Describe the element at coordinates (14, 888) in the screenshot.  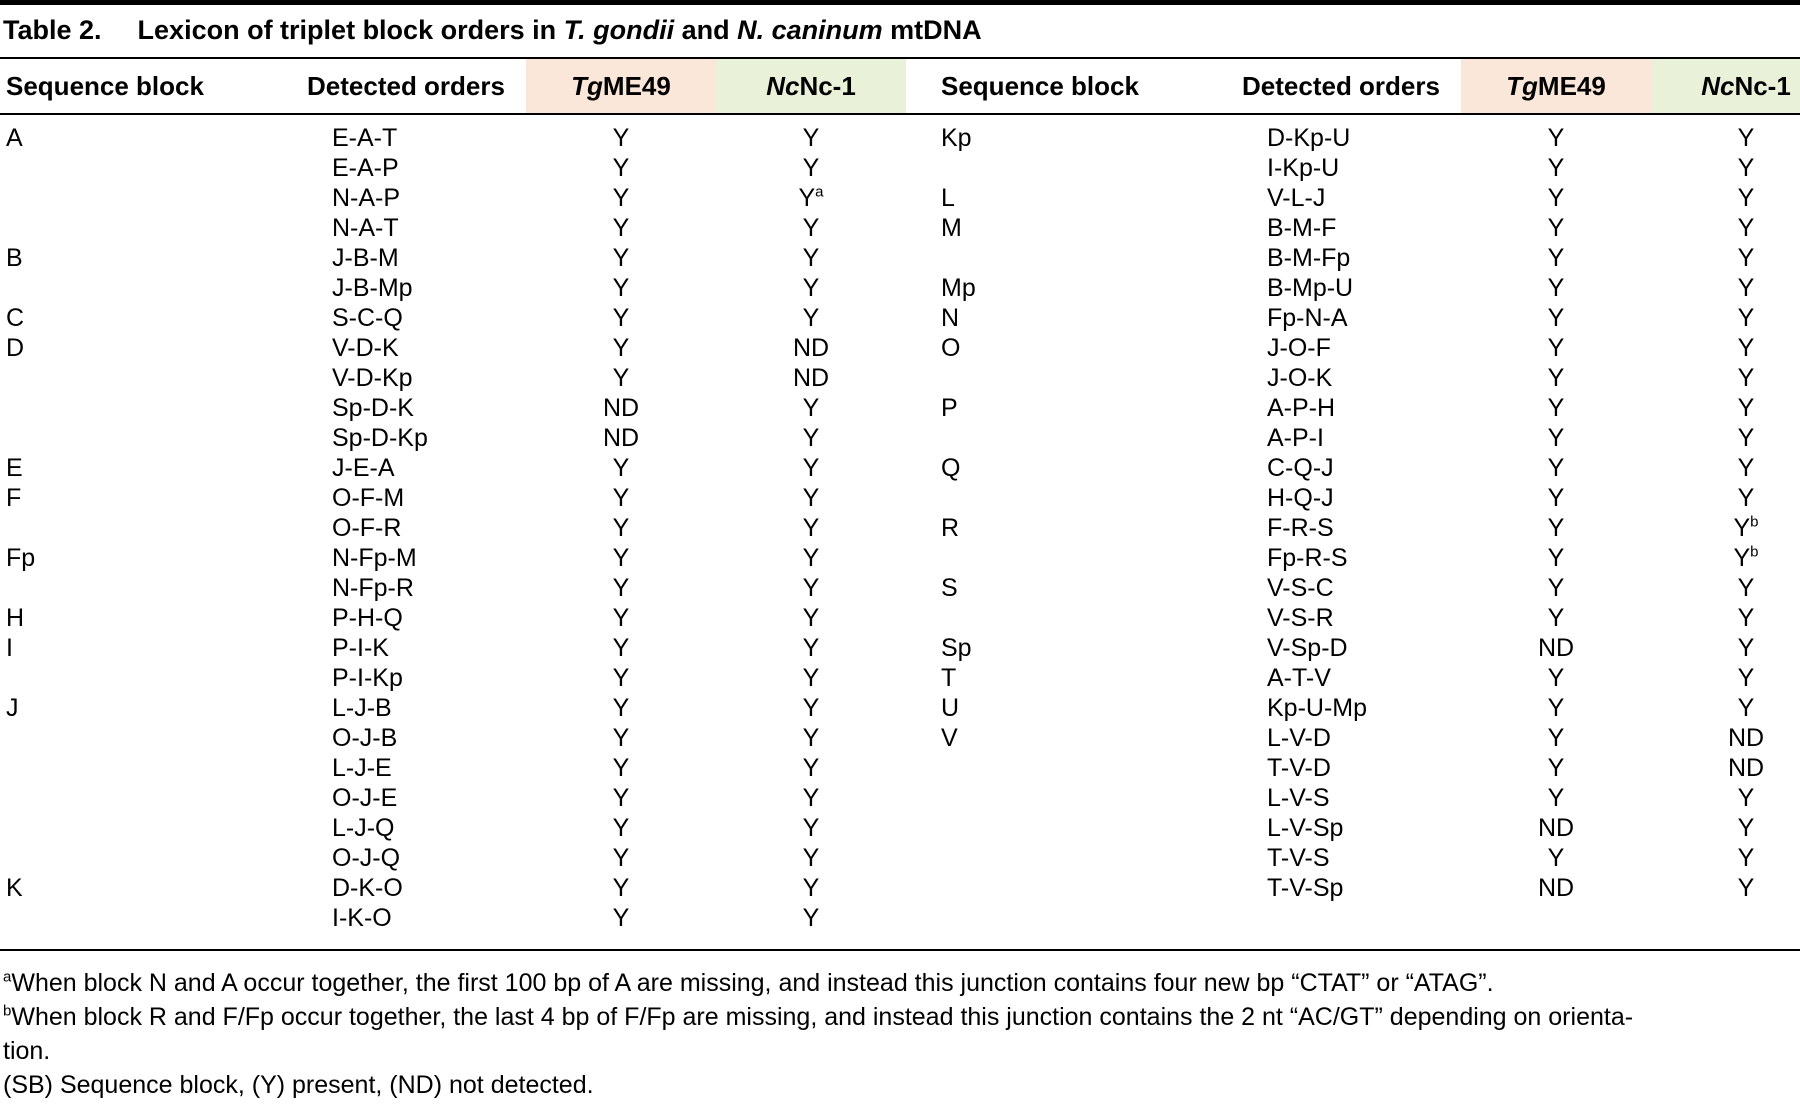
I see `sequence-block-cell: K` at that location.